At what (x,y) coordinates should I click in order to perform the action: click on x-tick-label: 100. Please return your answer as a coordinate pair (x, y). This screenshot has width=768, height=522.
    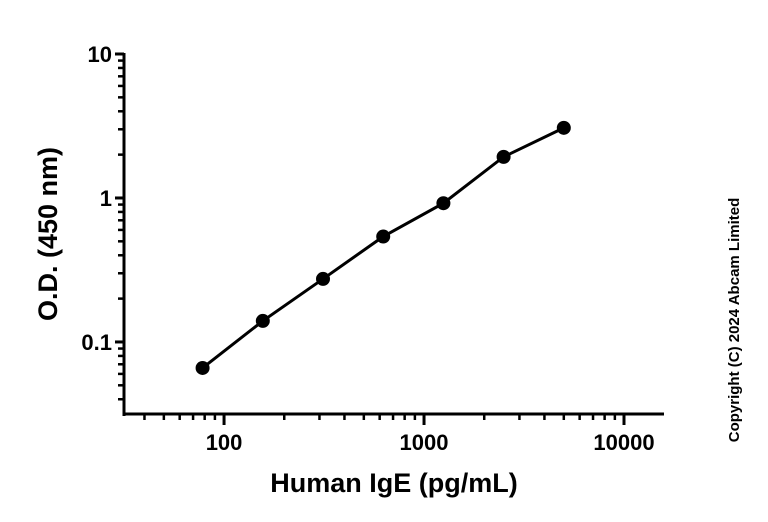
    Looking at the image, I should click on (224, 442).